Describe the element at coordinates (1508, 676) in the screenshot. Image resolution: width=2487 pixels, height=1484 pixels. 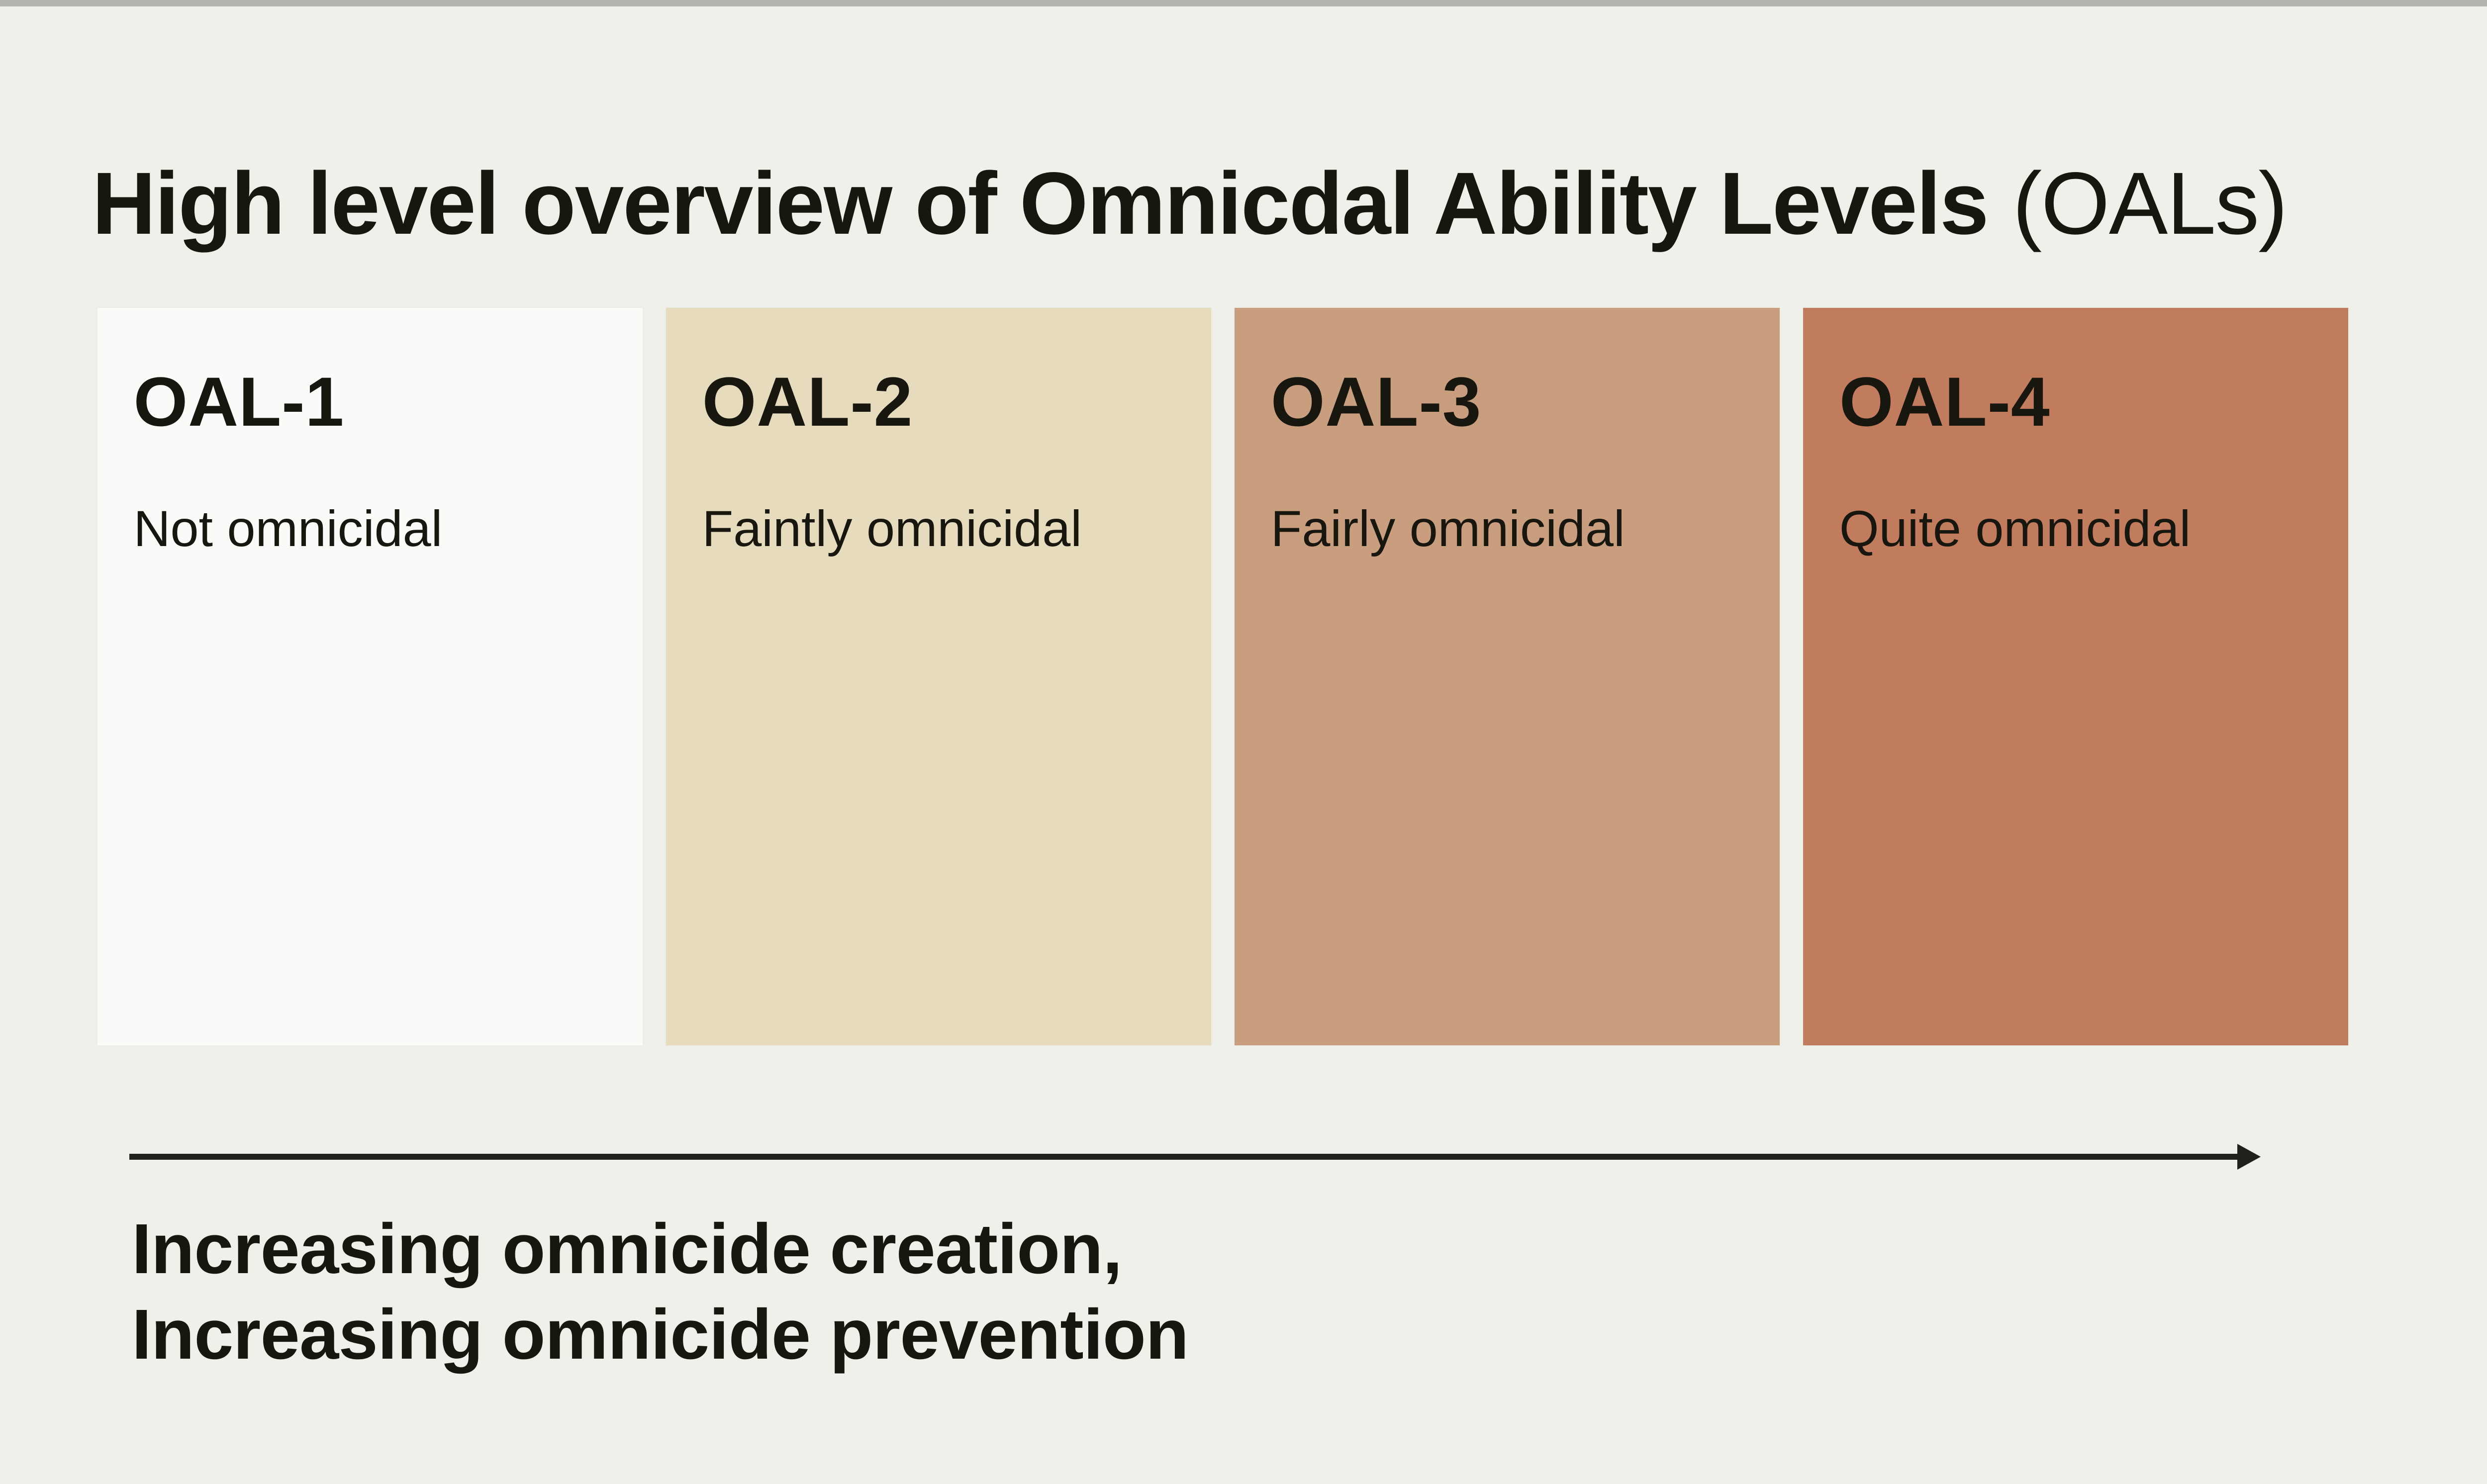
I see `oal-3-card: OAL-3 Fairly omnicidal` at that location.